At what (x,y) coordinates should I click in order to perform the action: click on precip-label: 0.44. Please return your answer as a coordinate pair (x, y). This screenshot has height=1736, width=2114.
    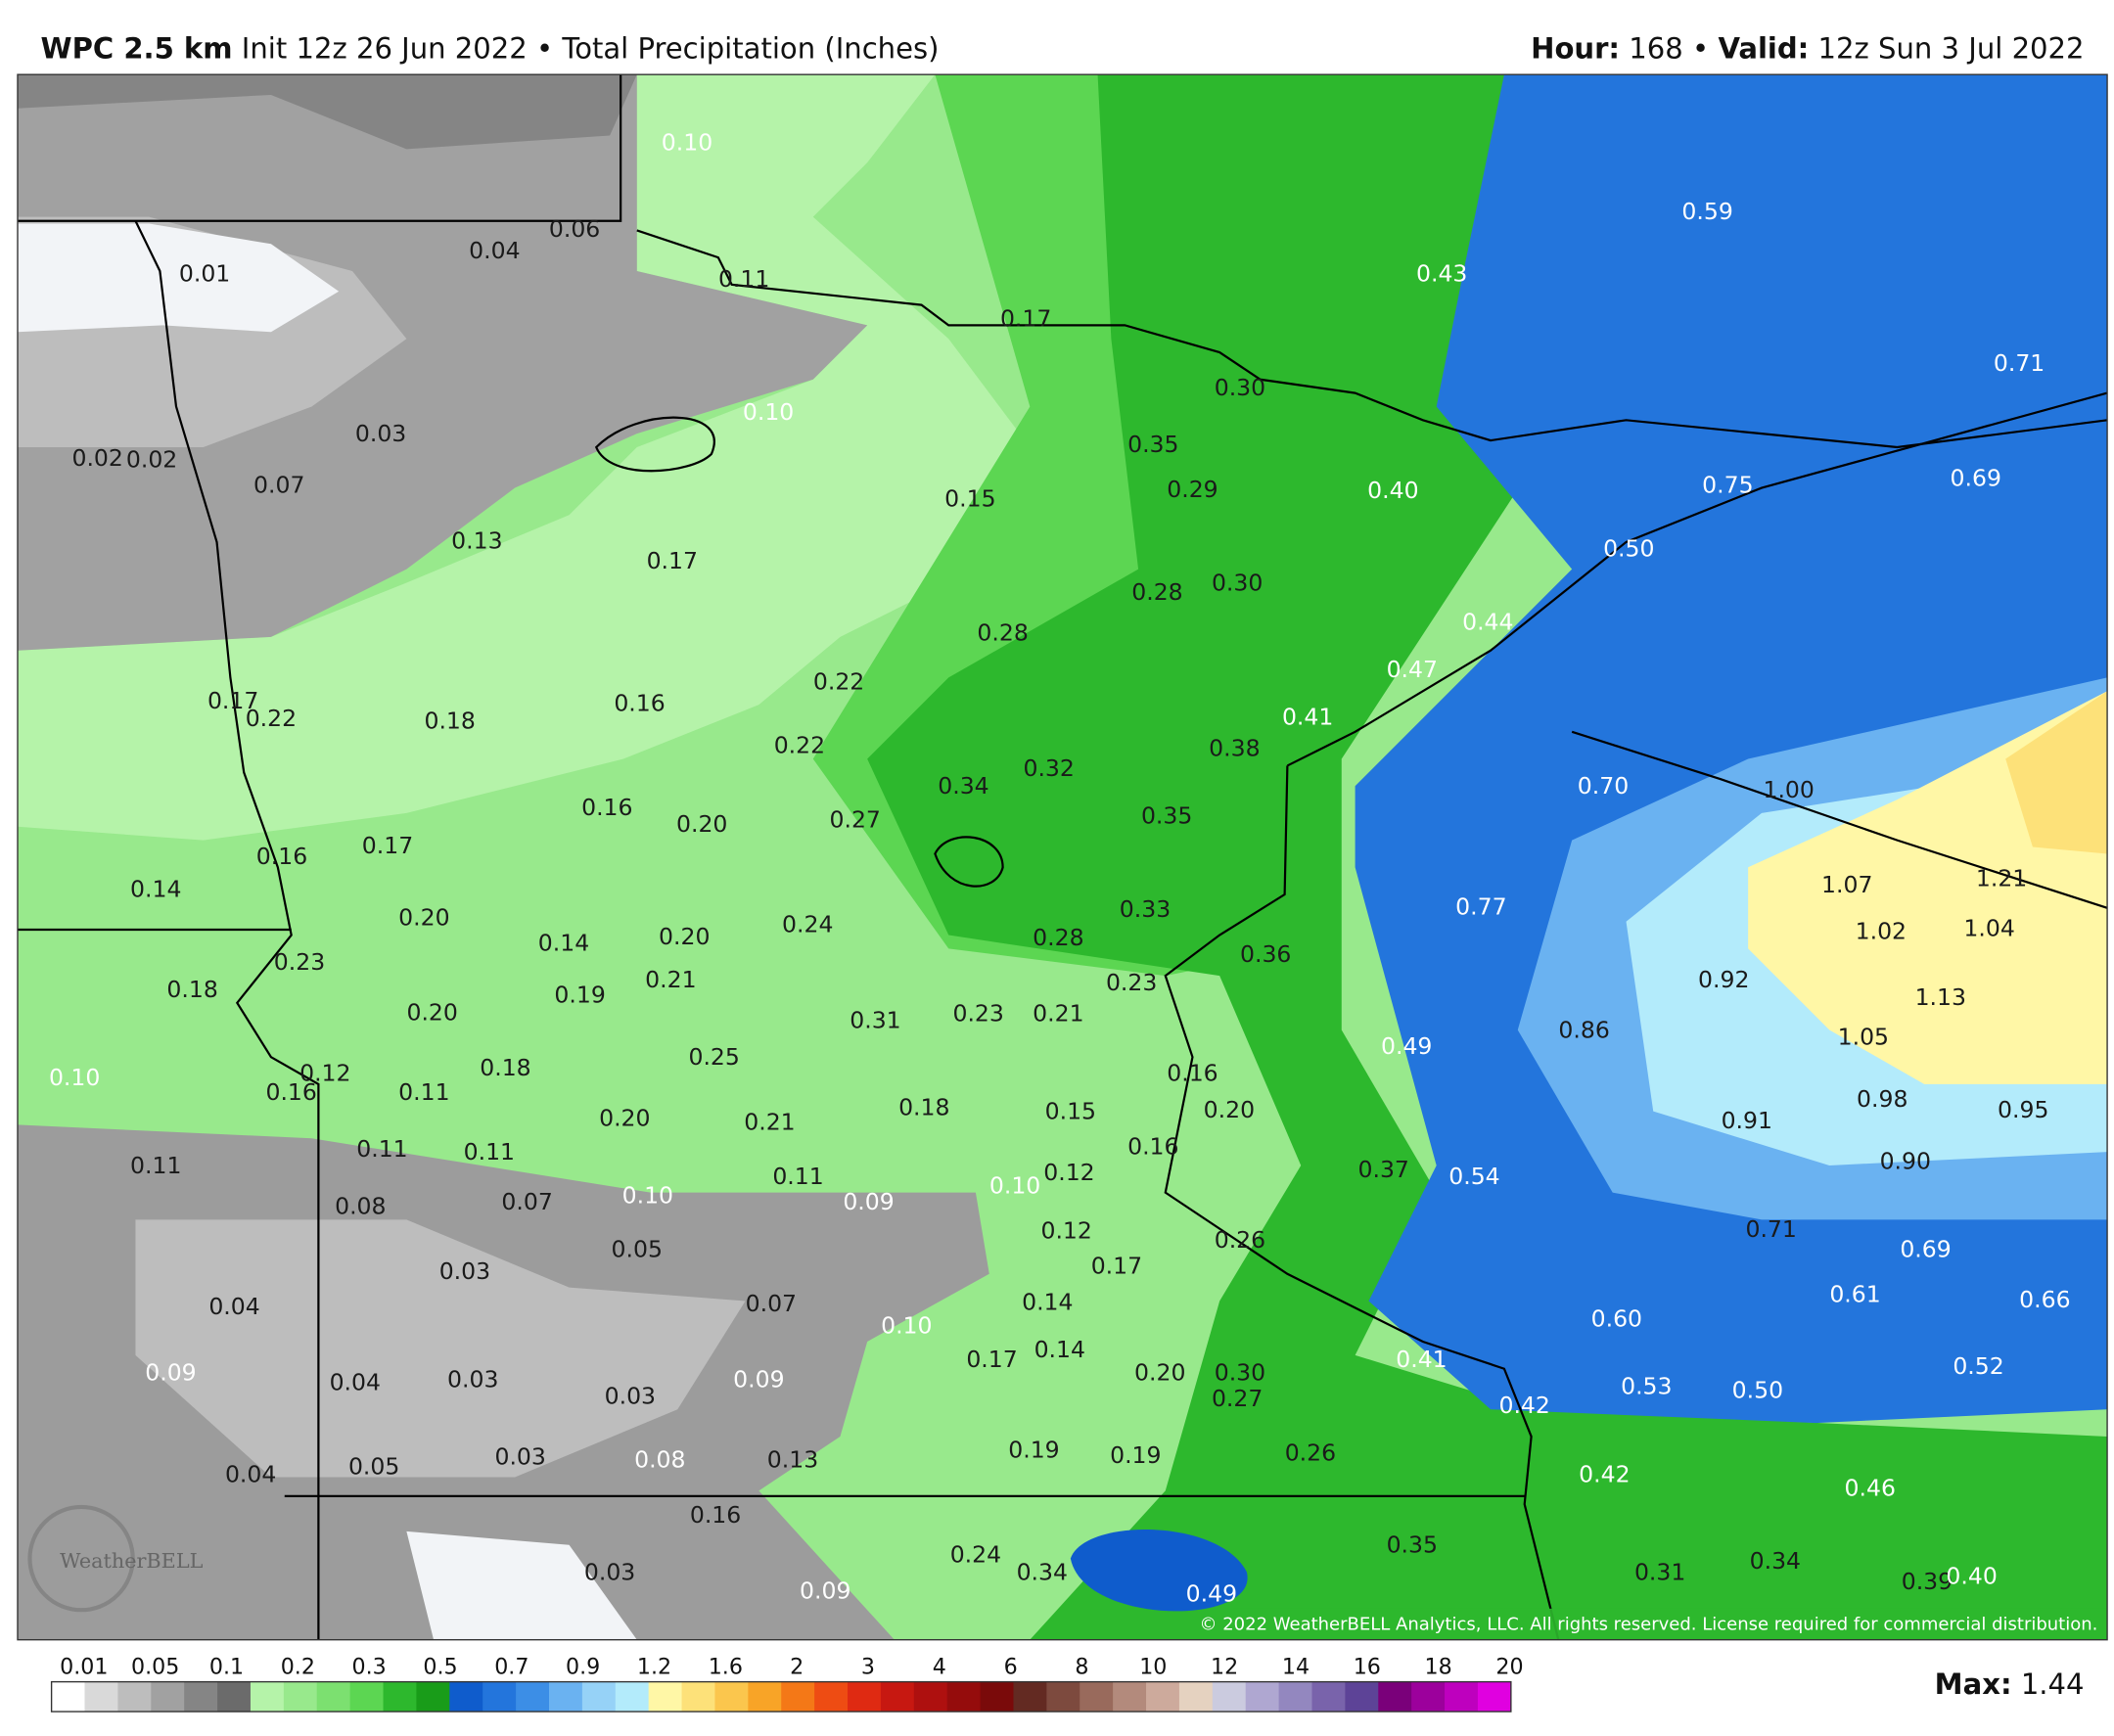
    Looking at the image, I should click on (1488, 623).